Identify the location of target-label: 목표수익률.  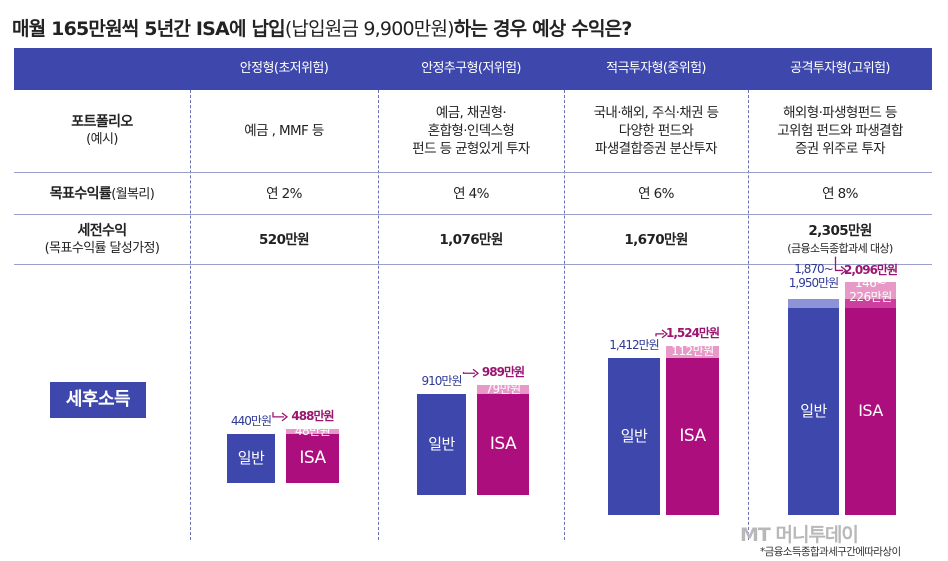
(80, 194).